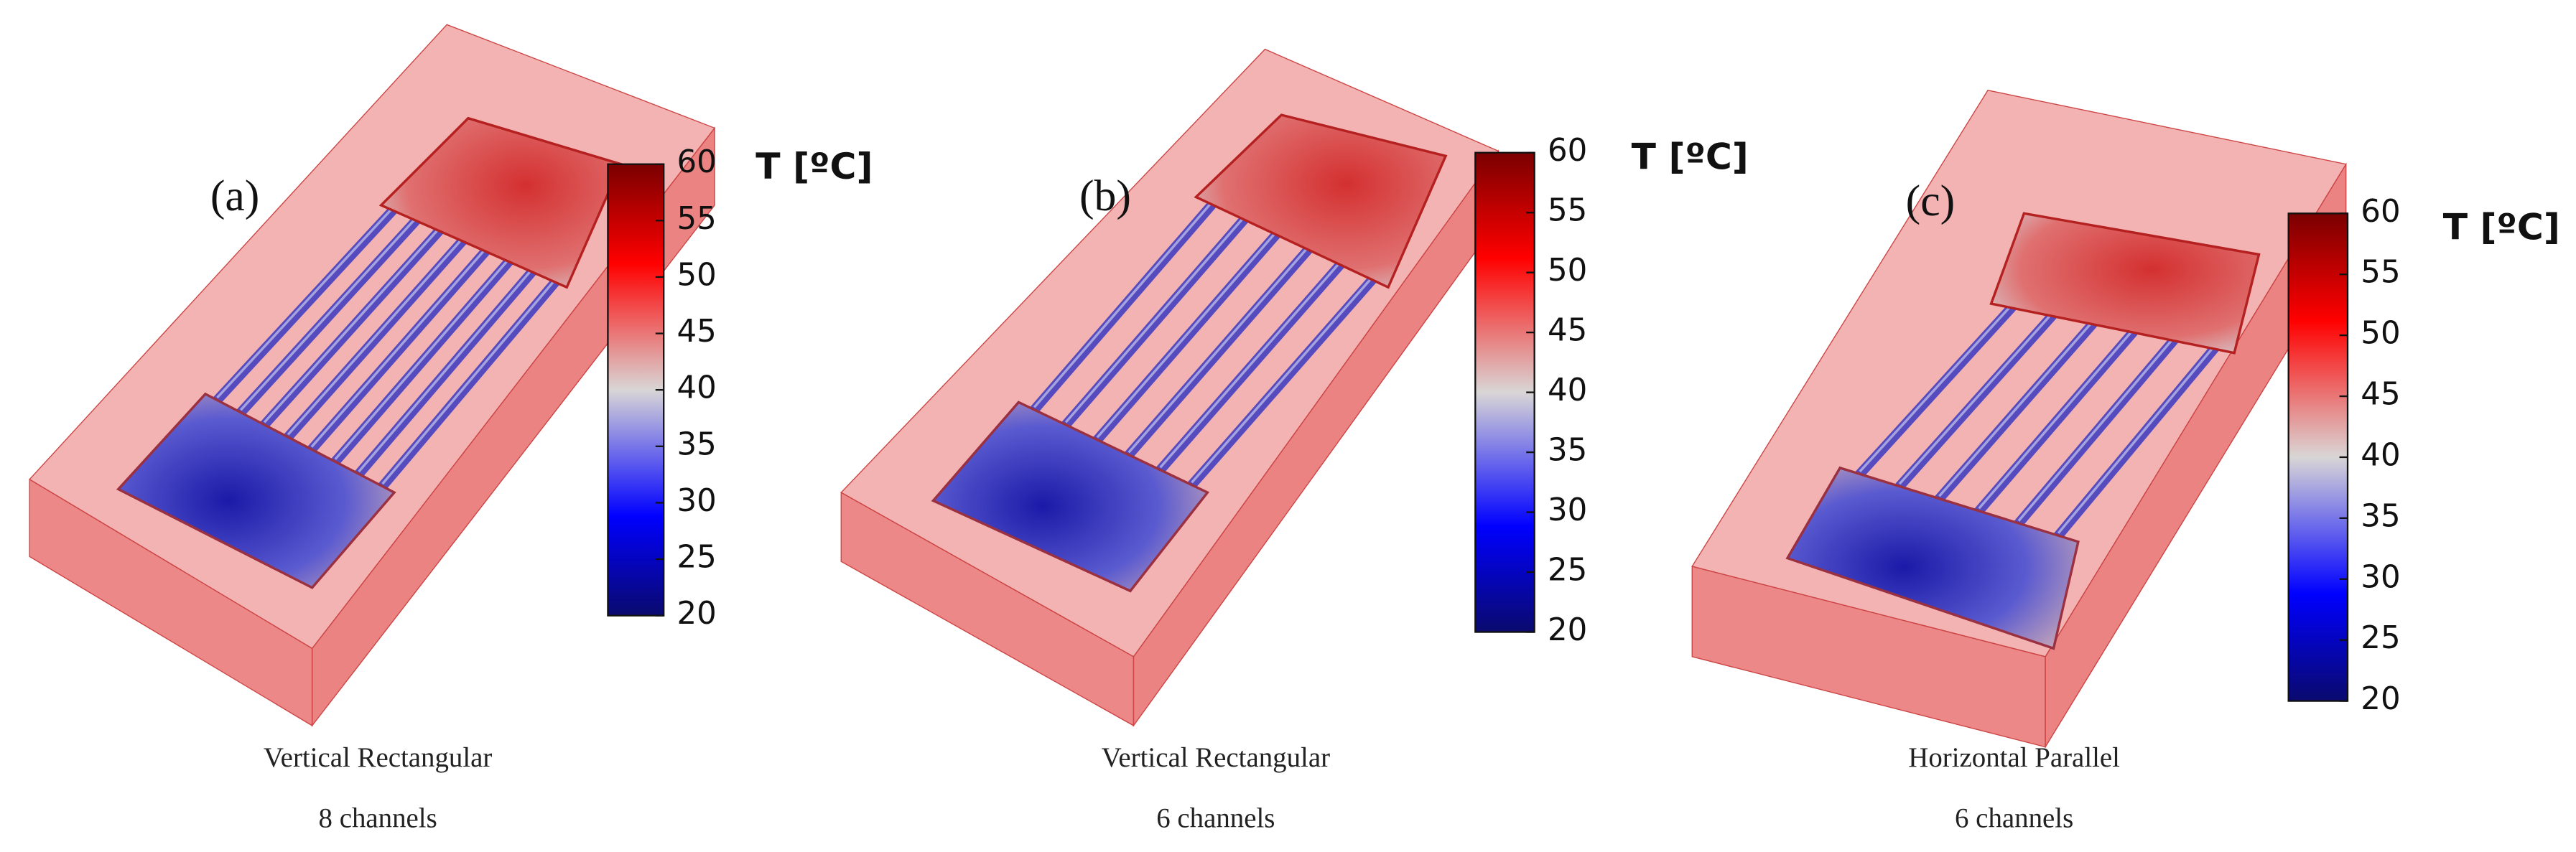 The width and height of the screenshot is (2576, 852). What do you see at coordinates (2014, 757) in the screenshot?
I see `caption: Horizontal Parallel` at bounding box center [2014, 757].